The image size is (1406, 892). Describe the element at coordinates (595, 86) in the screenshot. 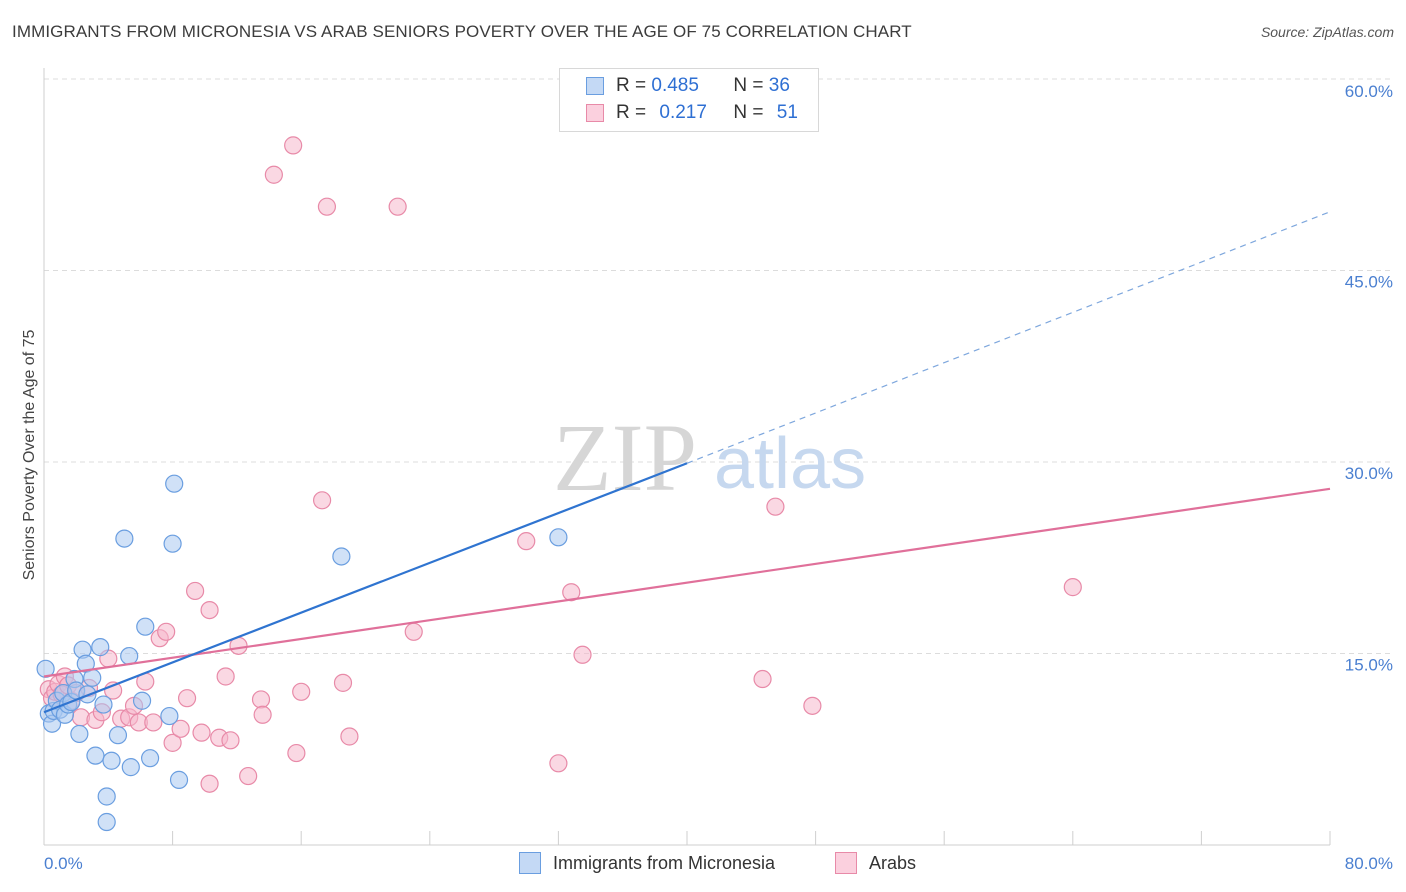

I see `legend-swatch-blue` at that location.